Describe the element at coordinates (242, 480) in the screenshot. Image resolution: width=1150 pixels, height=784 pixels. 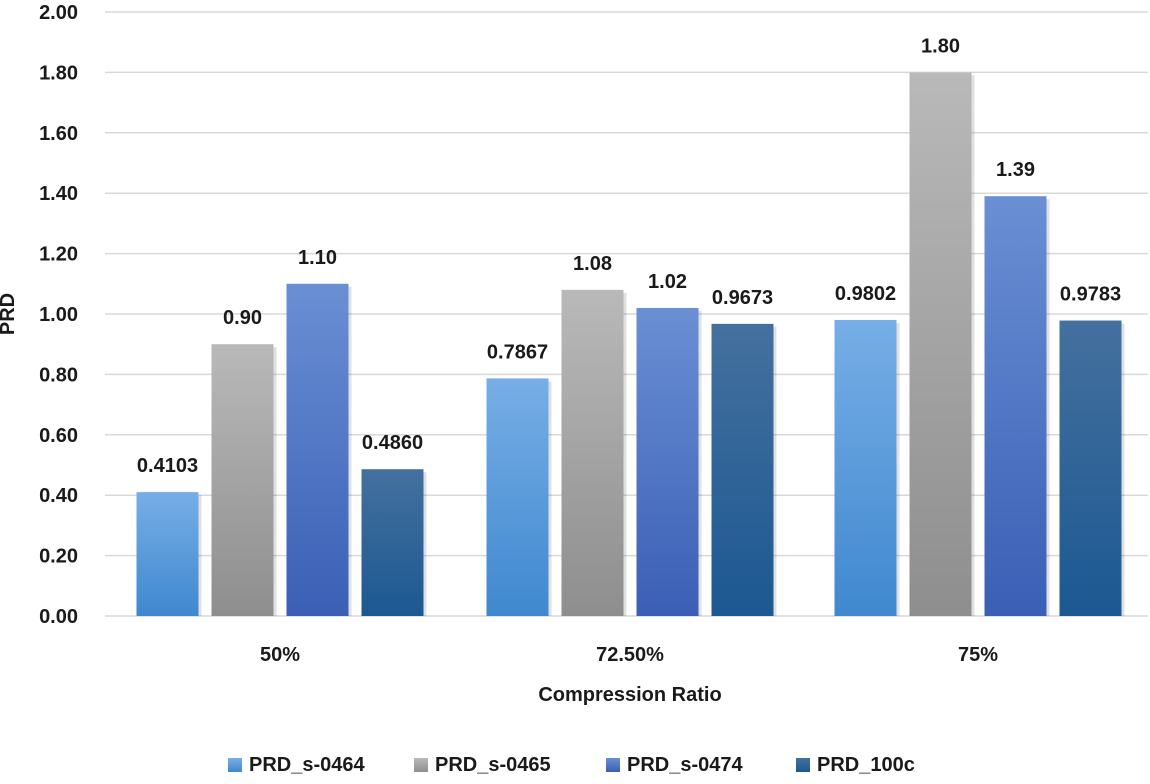
I see `bar-PRD_s-0465-50%` at that location.